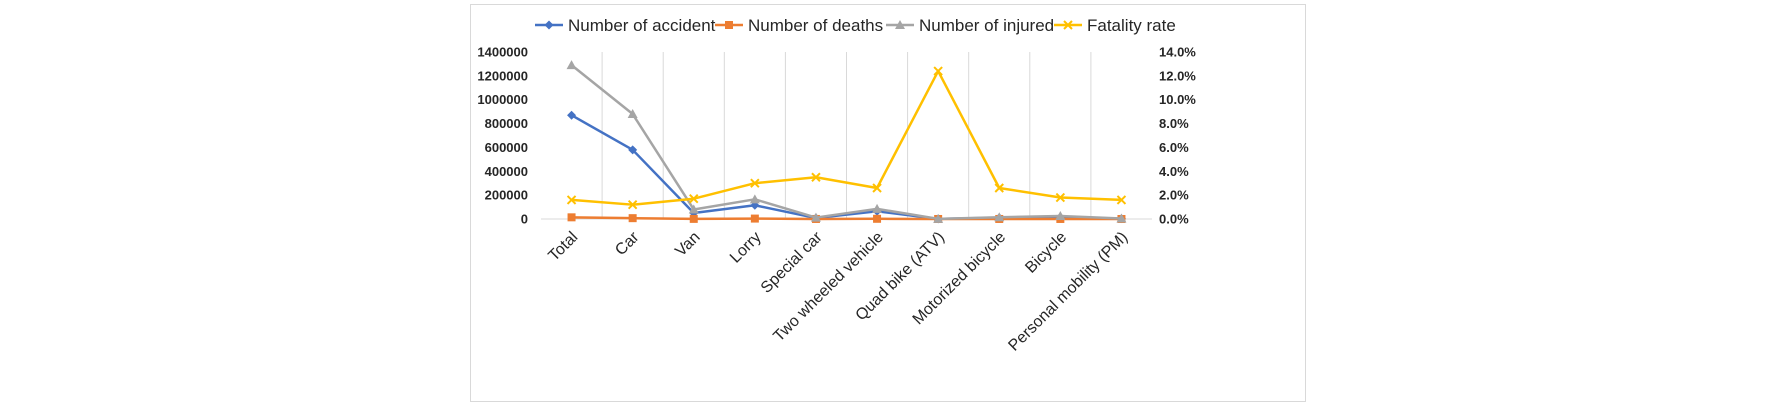 Image resolution: width=1772 pixels, height=407 pixels. What do you see at coordinates (502, 52) in the screenshot?
I see `left-tick-label: 1400000` at bounding box center [502, 52].